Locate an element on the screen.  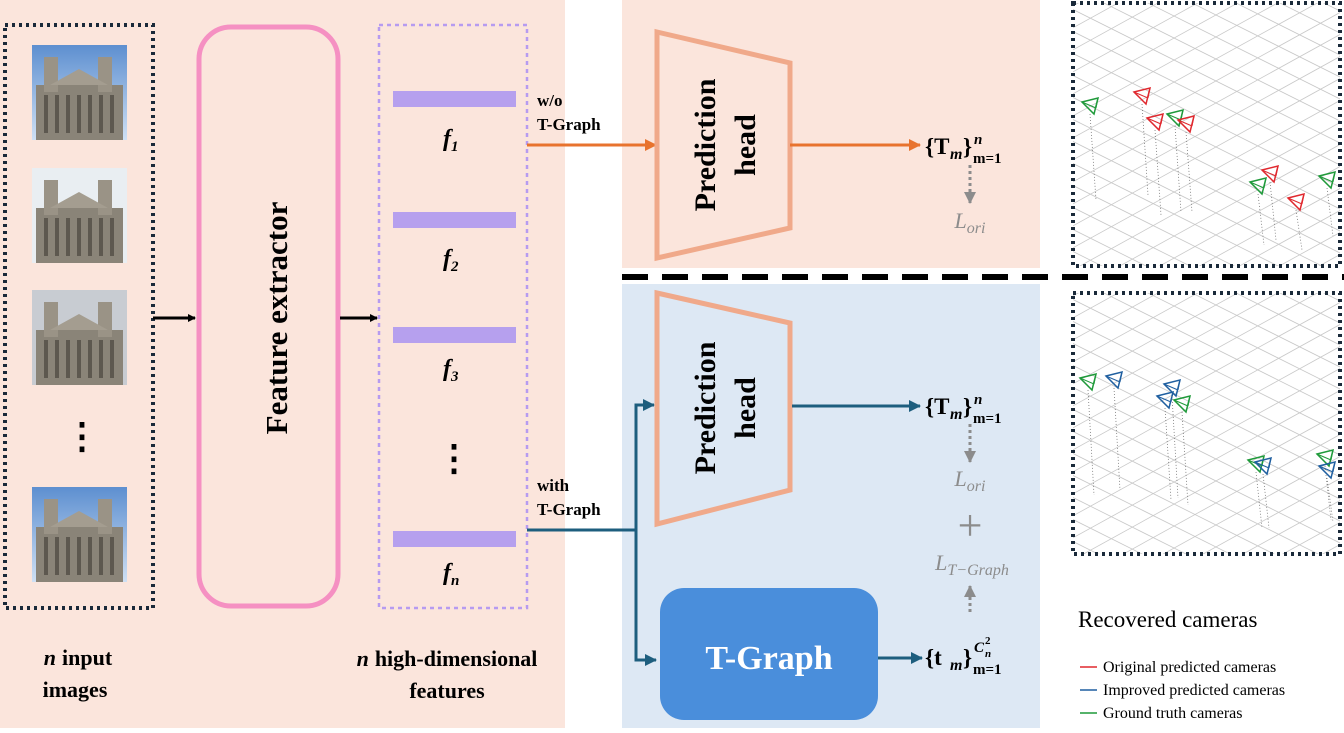
set-close: } is located at coordinates (967, 146).